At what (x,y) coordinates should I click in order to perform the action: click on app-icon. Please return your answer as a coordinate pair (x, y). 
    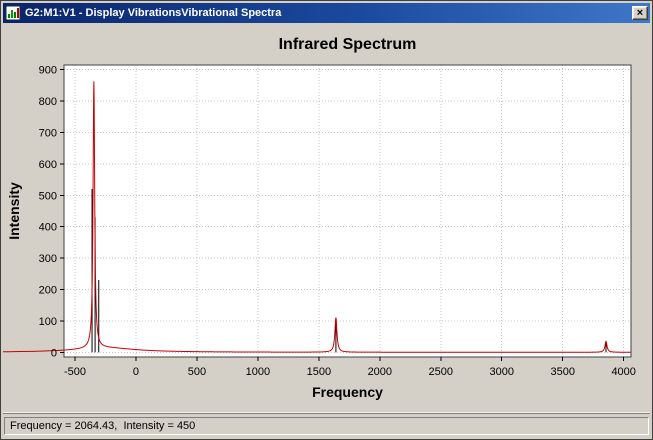
    Looking at the image, I should click on (13, 13).